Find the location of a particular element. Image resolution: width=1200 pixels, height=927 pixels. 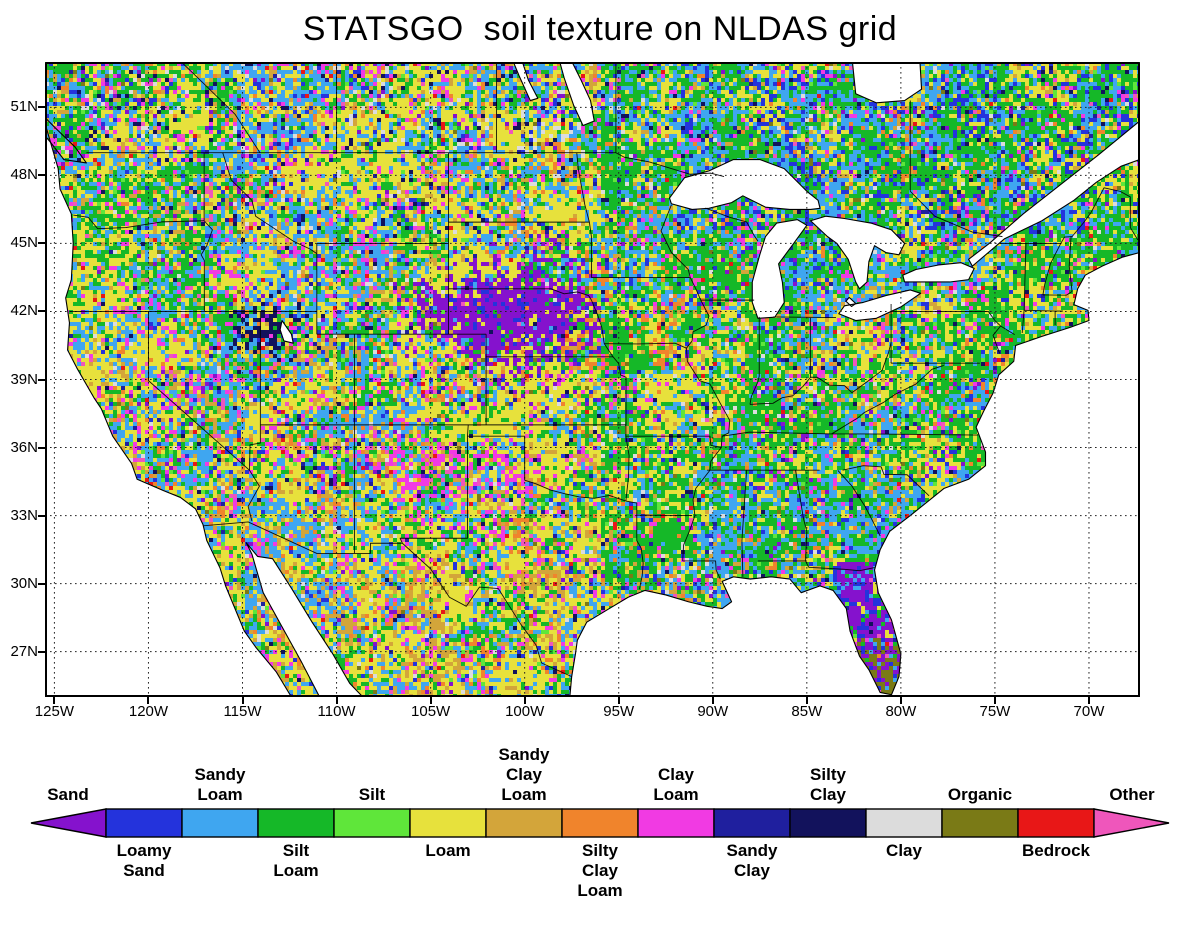

lat-tick-label: 30N is located at coordinates (24, 583).